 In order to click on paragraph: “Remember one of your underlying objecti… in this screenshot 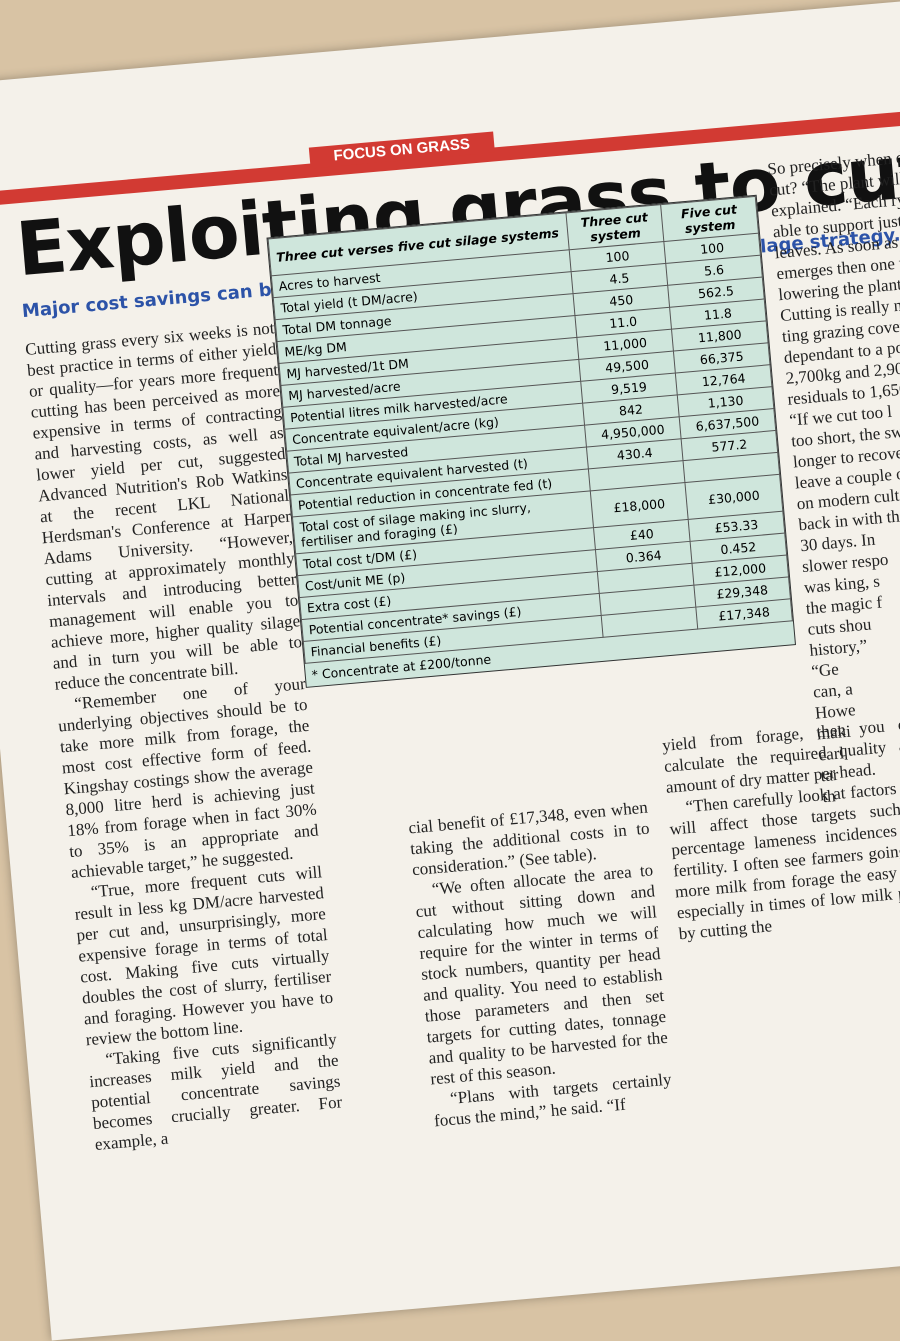, I will do `click(188, 778)`.